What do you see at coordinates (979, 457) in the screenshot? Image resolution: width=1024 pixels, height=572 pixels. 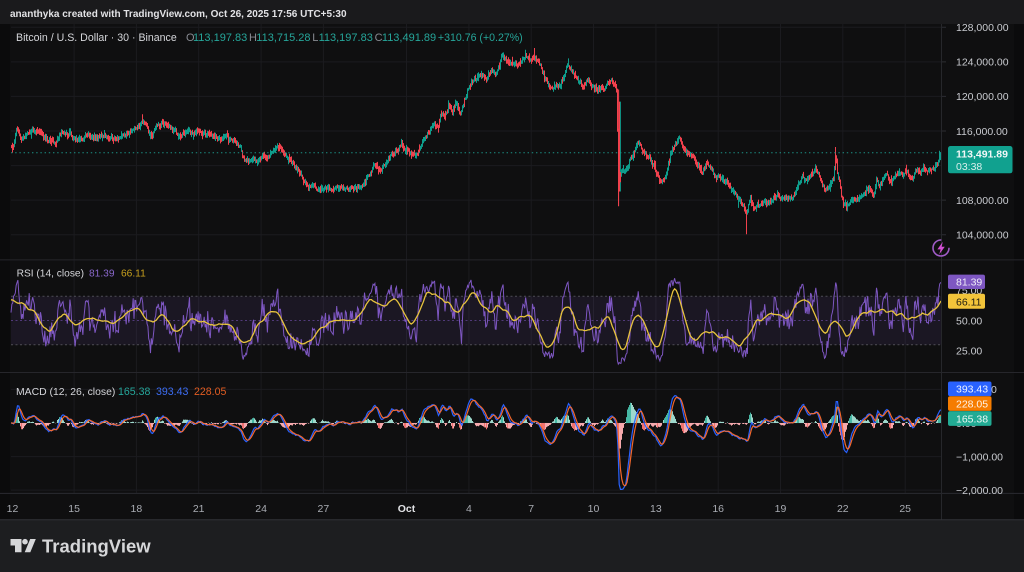 I see `svg-text: −1,000.00` at bounding box center [979, 457].